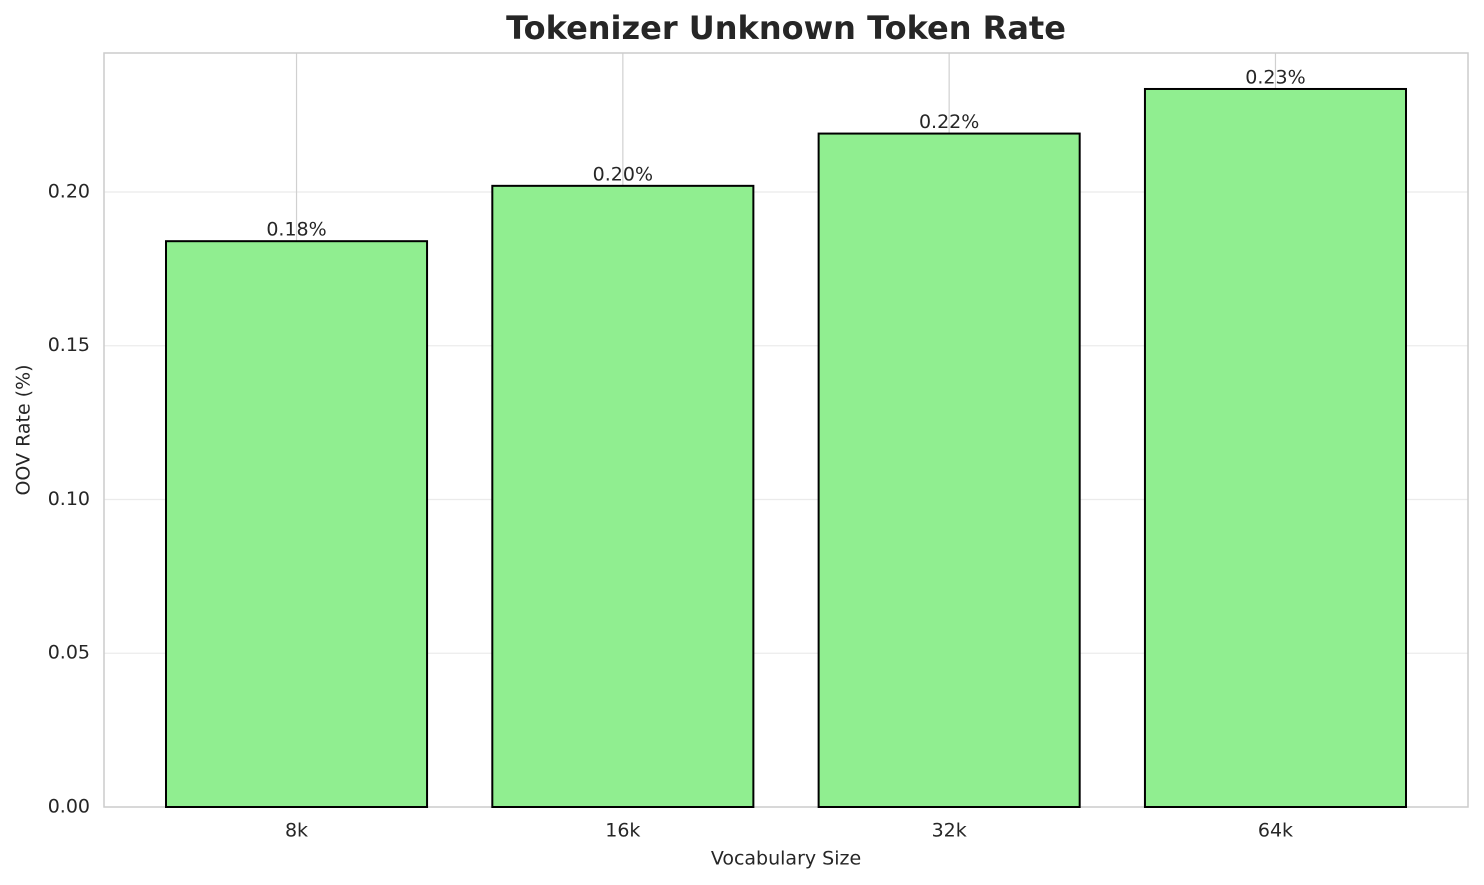 The image size is (1484, 885). I want to click on y-tick-label: 0.20, so click(69, 191).